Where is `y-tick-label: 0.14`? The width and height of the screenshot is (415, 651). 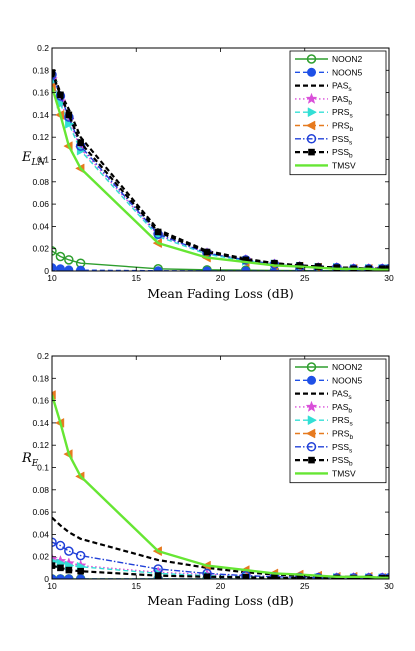 y-tick-label: 0.14 is located at coordinates (40, 115).